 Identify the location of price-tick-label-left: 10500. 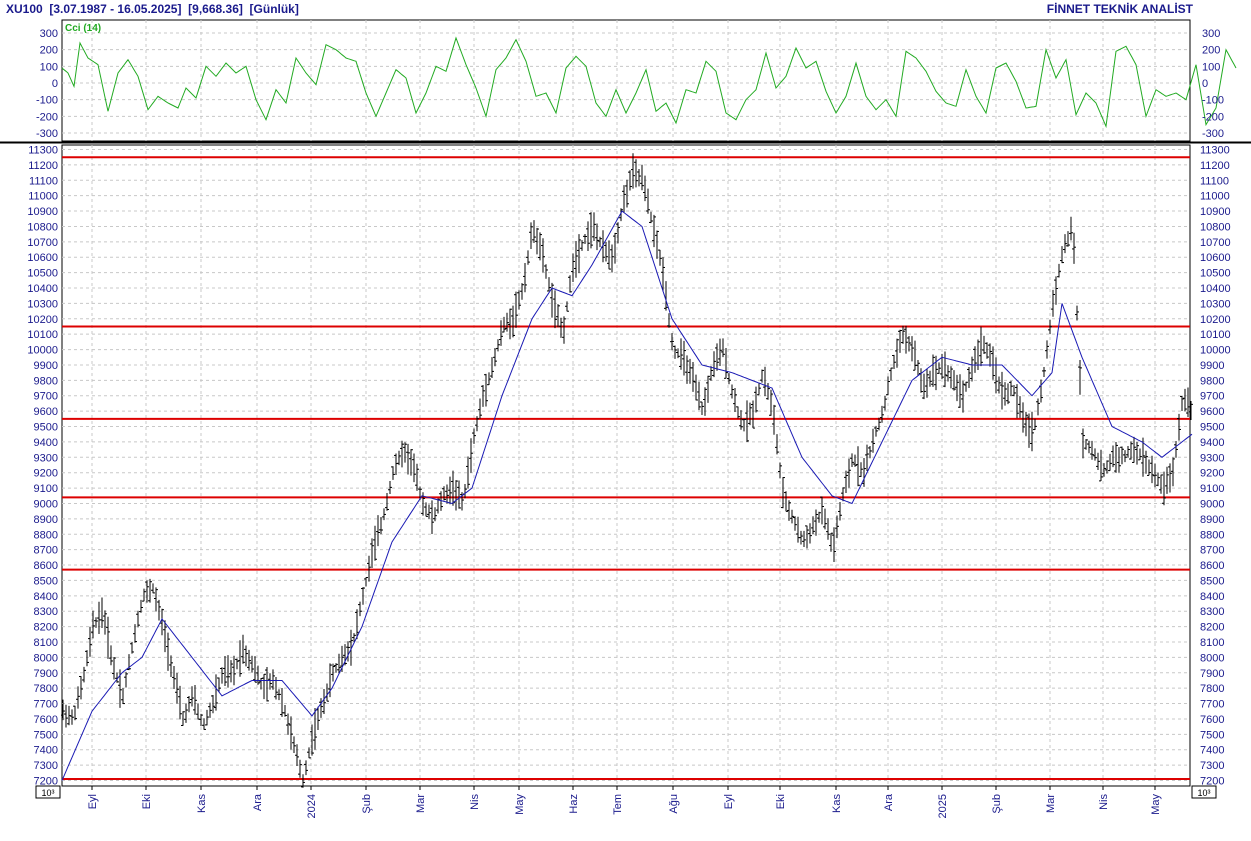
(42, 274).